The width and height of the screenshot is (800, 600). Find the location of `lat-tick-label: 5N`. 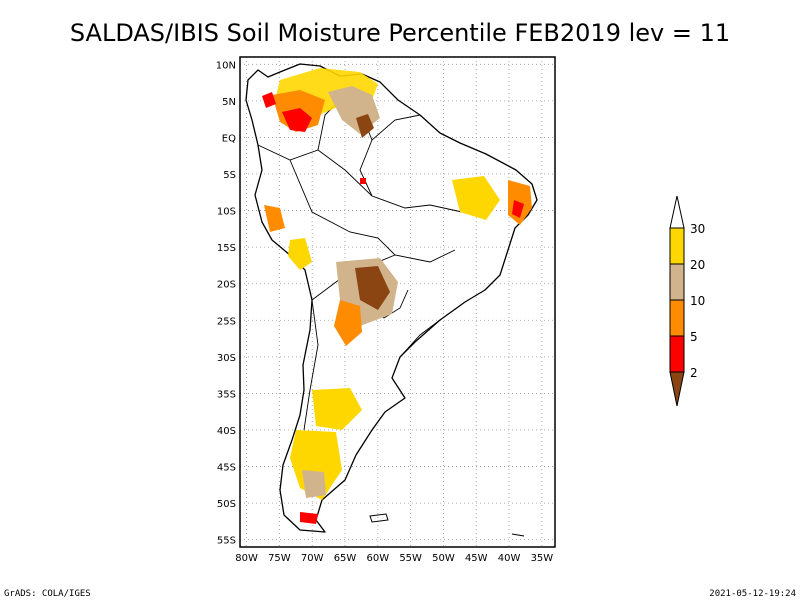

lat-tick-label: 5N is located at coordinates (229, 102).